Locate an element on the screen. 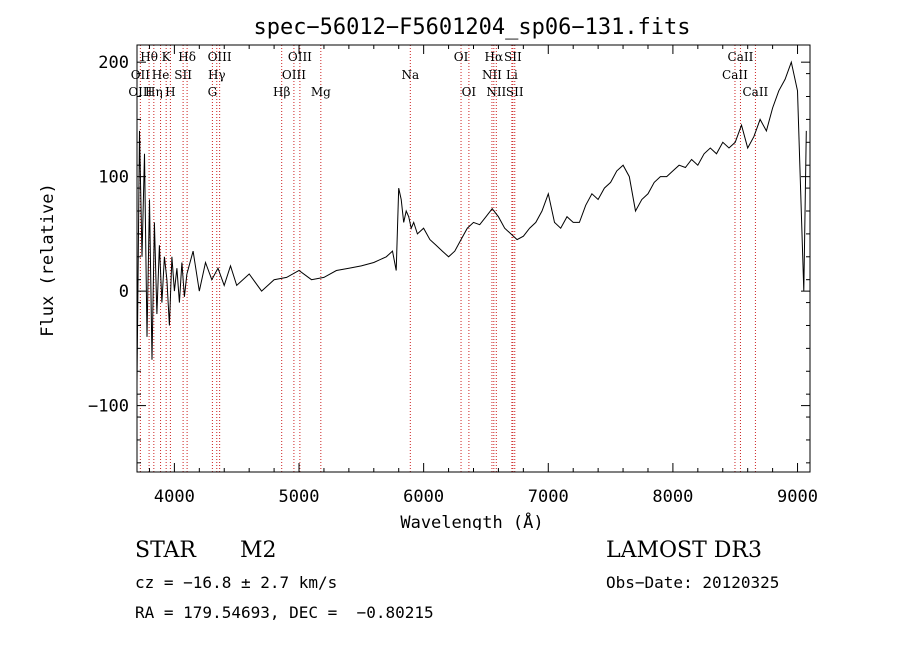 The width and height of the screenshot is (900, 649). object-class: STAR is located at coordinates (165, 550).